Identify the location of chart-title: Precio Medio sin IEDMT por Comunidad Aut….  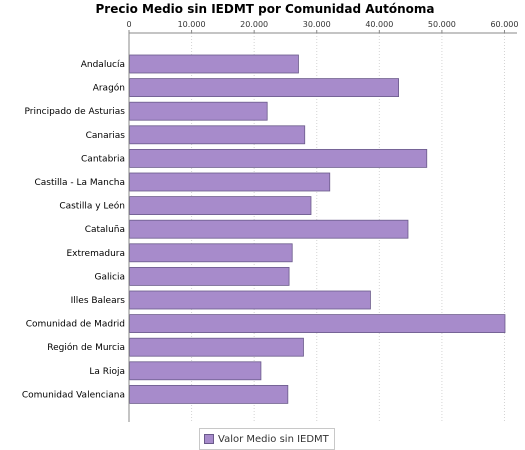
(265, 9).